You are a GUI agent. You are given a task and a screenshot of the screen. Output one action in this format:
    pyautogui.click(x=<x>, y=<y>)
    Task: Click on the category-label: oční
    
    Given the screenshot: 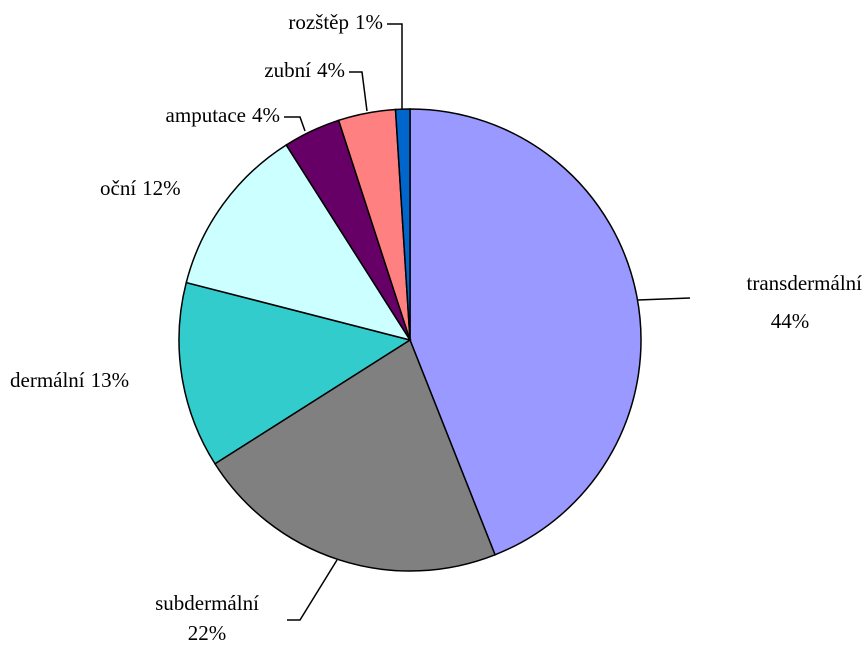 What is the action you would take?
    pyautogui.click(x=118, y=188)
    